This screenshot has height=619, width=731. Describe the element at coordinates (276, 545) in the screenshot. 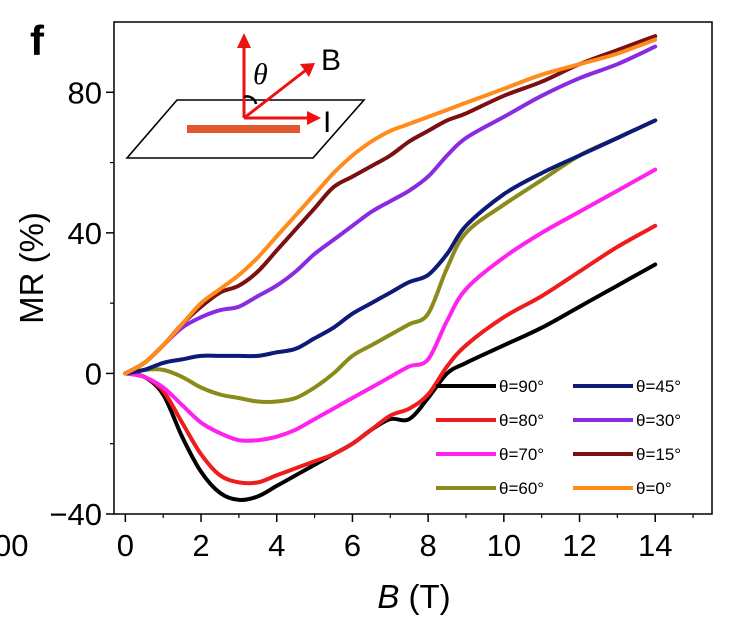

I see `x-tick-label: 4` at that location.